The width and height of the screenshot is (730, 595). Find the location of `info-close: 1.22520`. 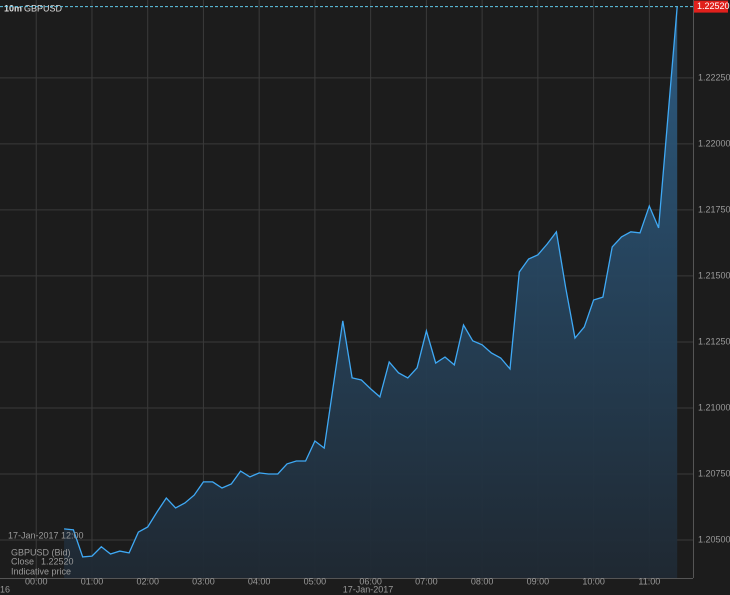

info-close: 1.22520 is located at coordinates (57, 561).